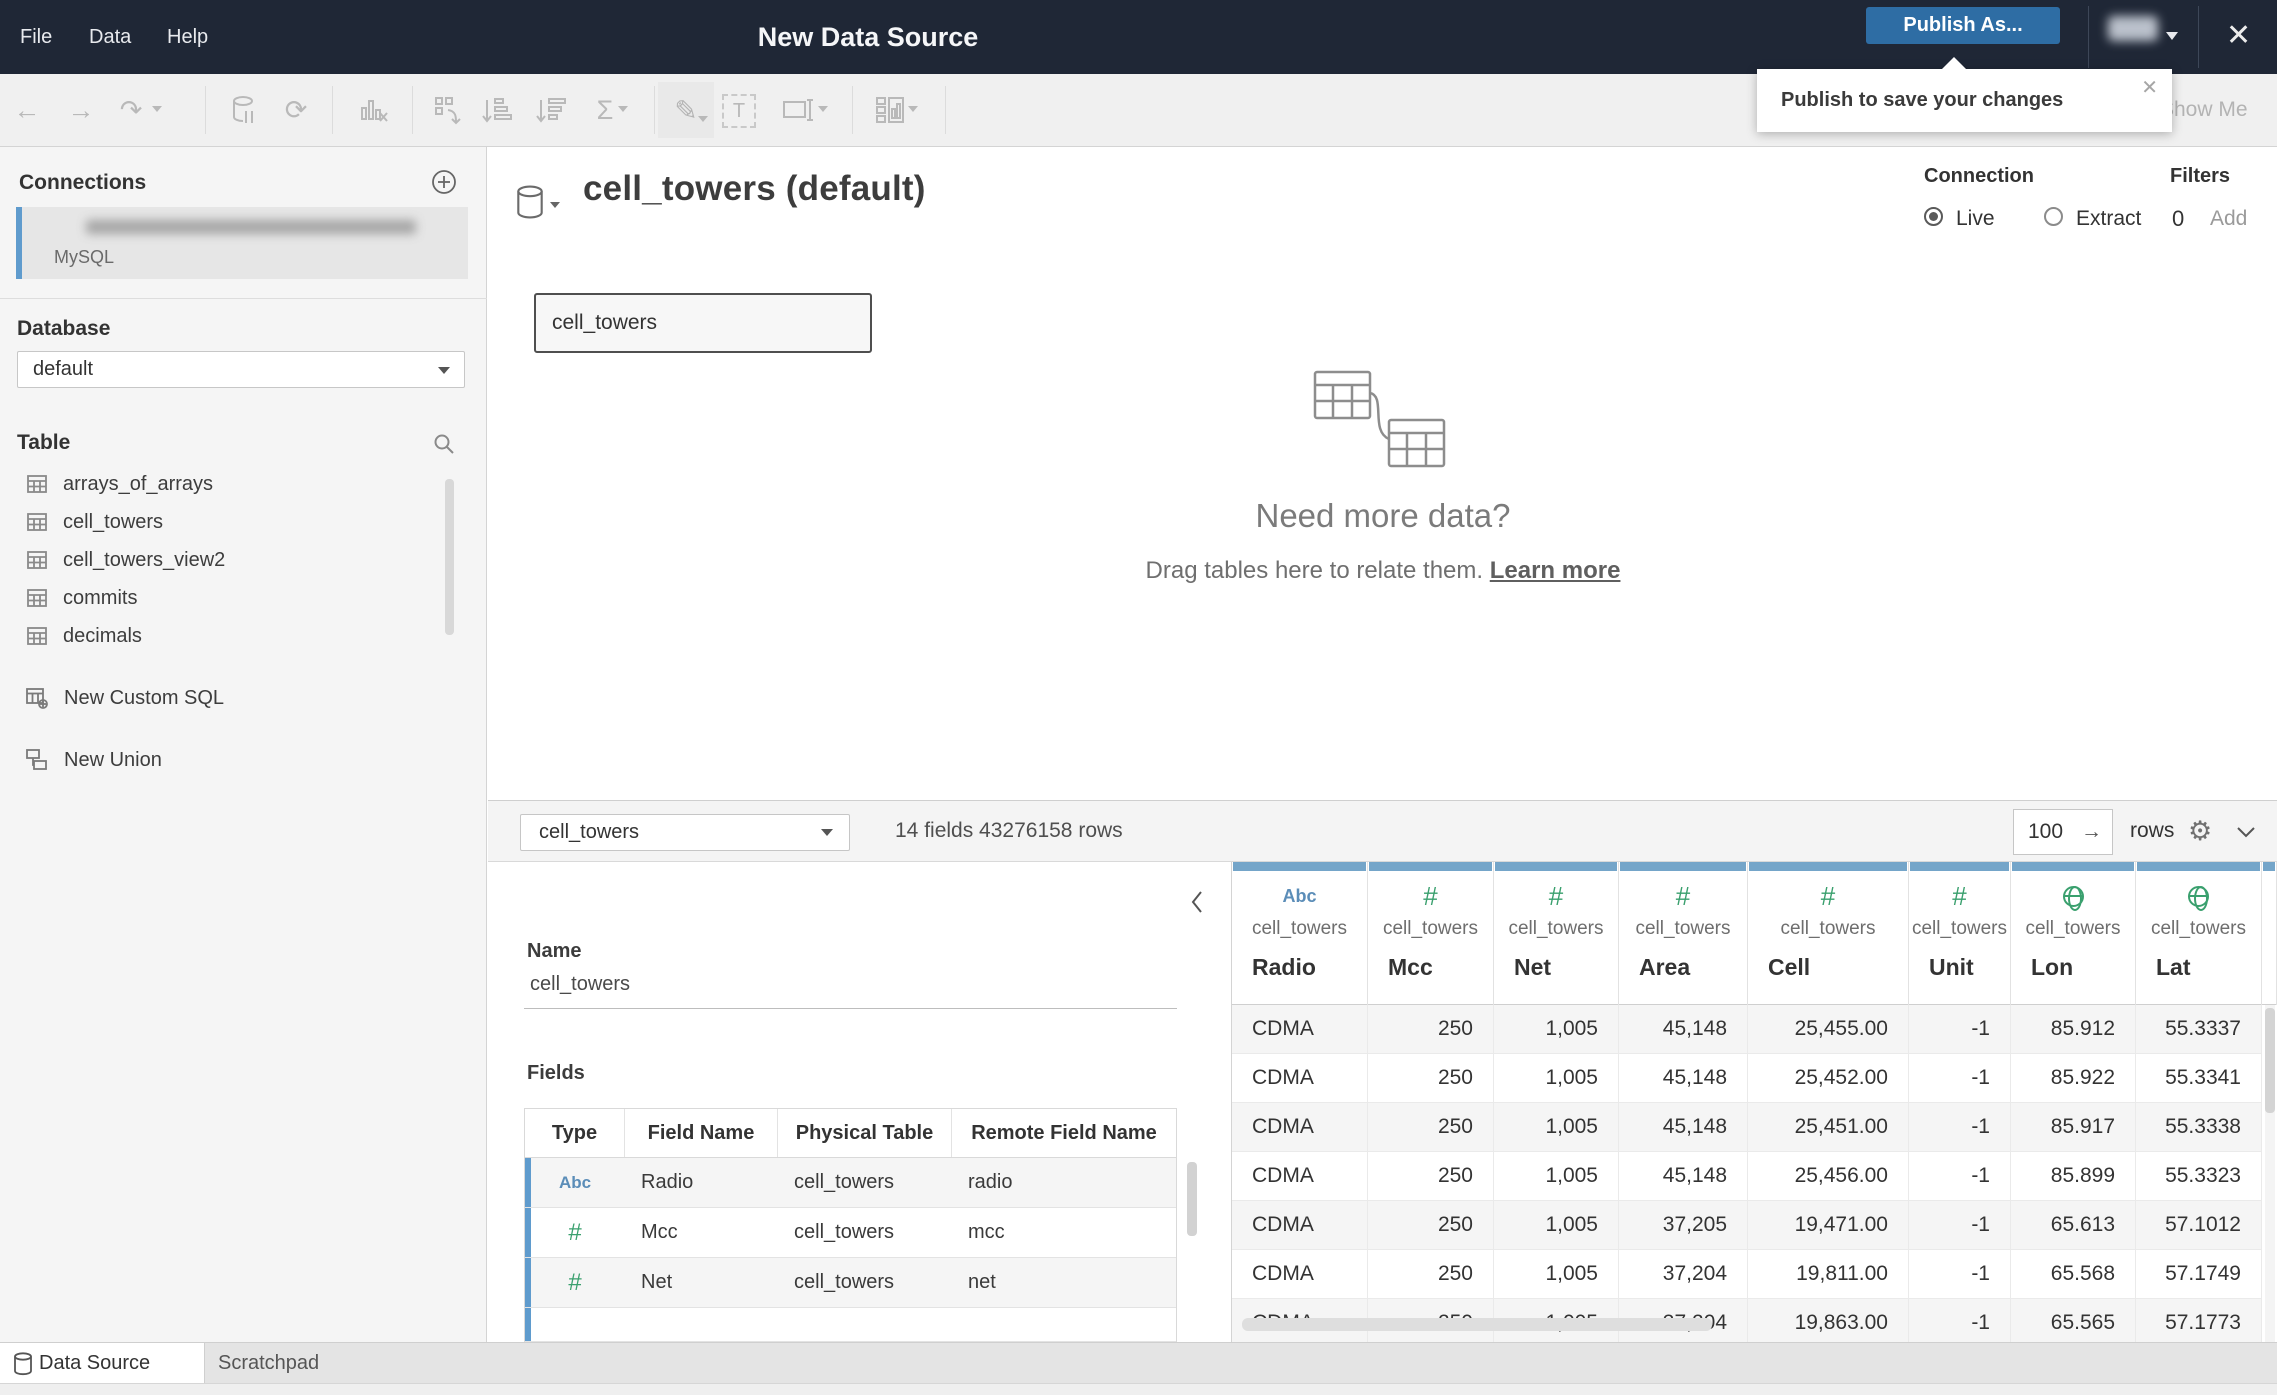 This screenshot has height=1395, width=2277. I want to click on sort-descending-icon, so click(551, 110).